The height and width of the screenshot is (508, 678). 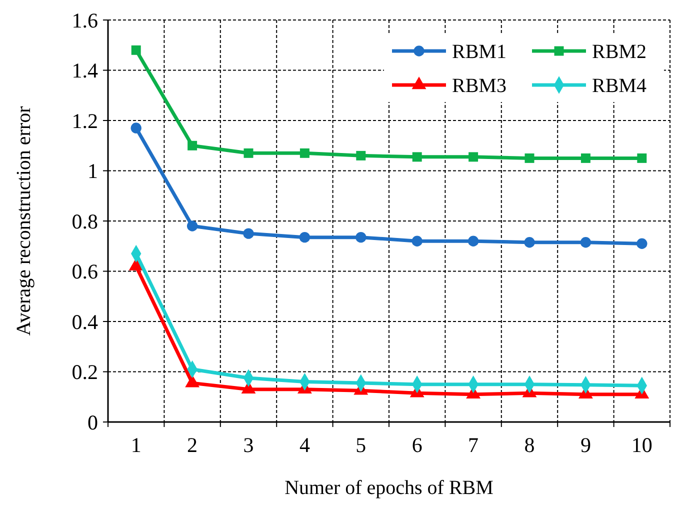 I want to click on x-tick-label: 5, so click(x=361, y=445).